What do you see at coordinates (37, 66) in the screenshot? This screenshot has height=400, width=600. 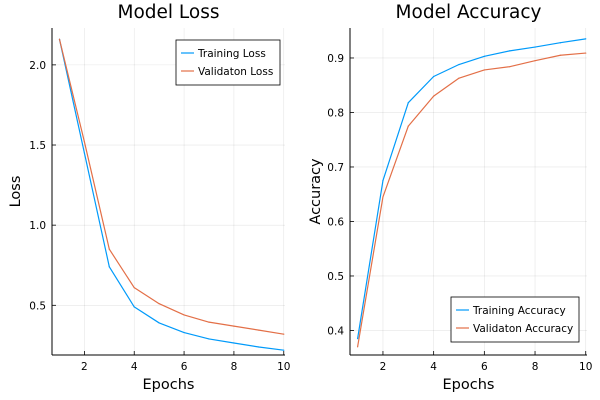 I see `y-tick-label: 2.0` at bounding box center [37, 66].